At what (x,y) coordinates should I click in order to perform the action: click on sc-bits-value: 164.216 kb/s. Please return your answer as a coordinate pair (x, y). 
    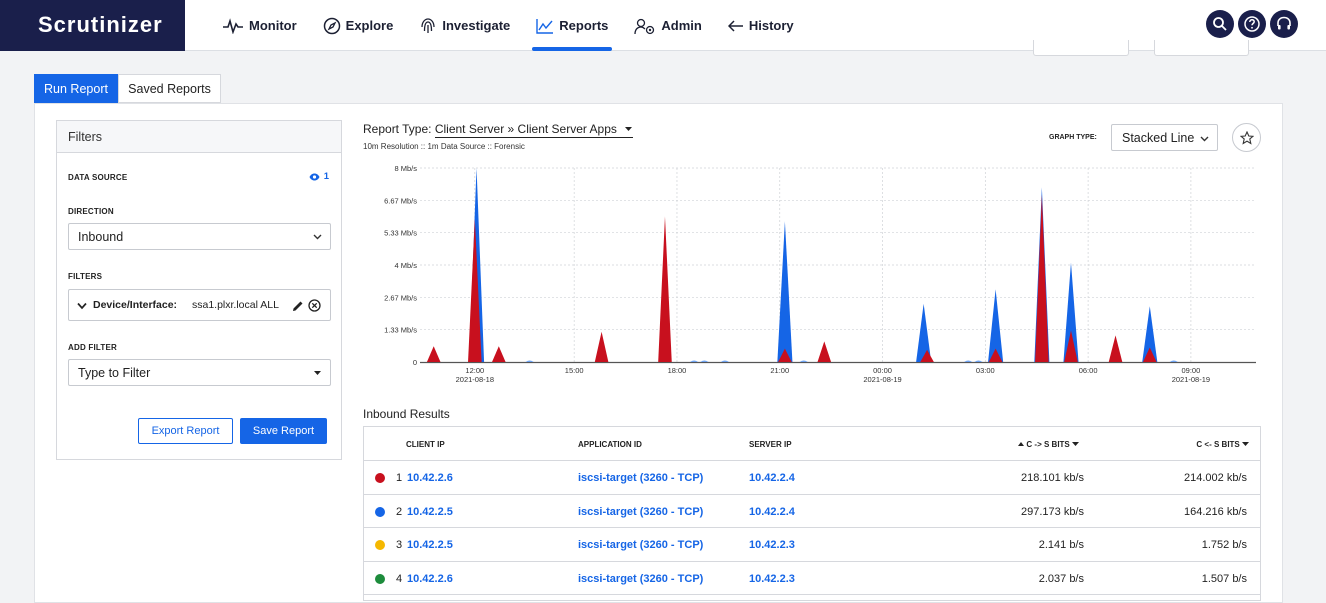
    Looking at the image, I should click on (1215, 511).